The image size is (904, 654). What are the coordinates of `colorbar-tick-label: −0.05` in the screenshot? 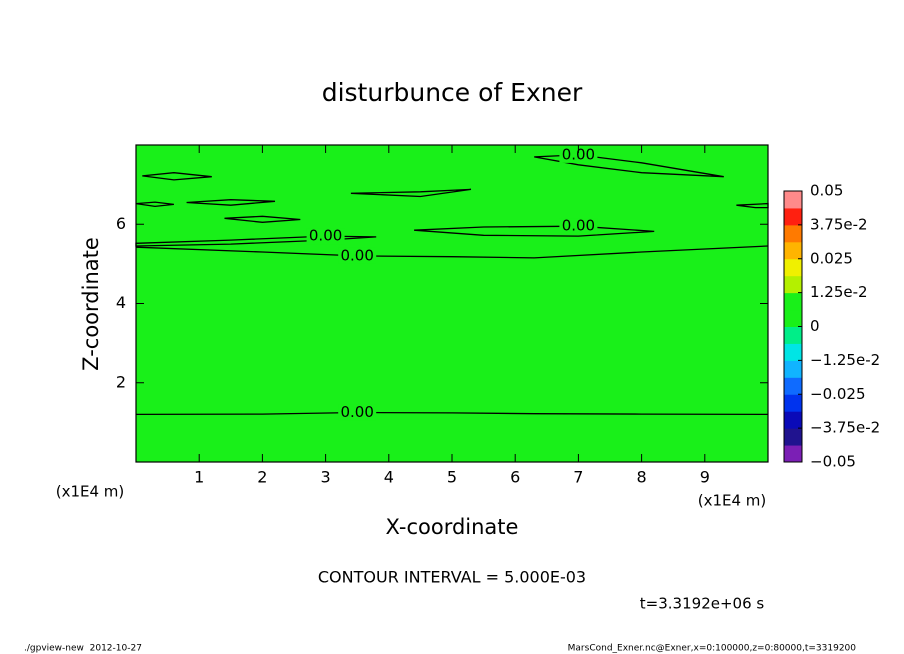 It's located at (833, 462).